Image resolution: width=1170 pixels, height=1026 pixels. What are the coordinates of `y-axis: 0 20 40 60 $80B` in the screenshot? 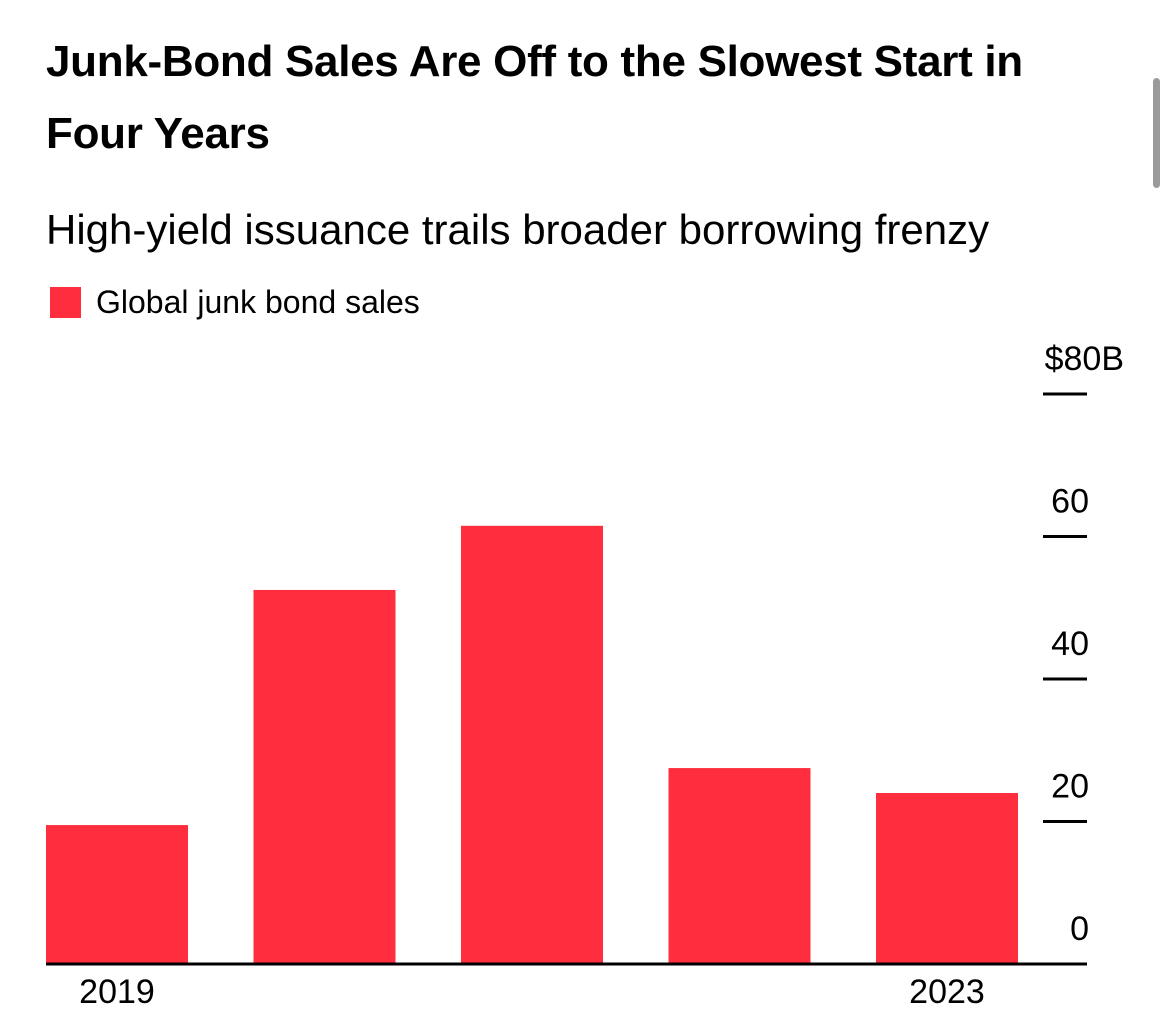 It's located at (1083, 644).